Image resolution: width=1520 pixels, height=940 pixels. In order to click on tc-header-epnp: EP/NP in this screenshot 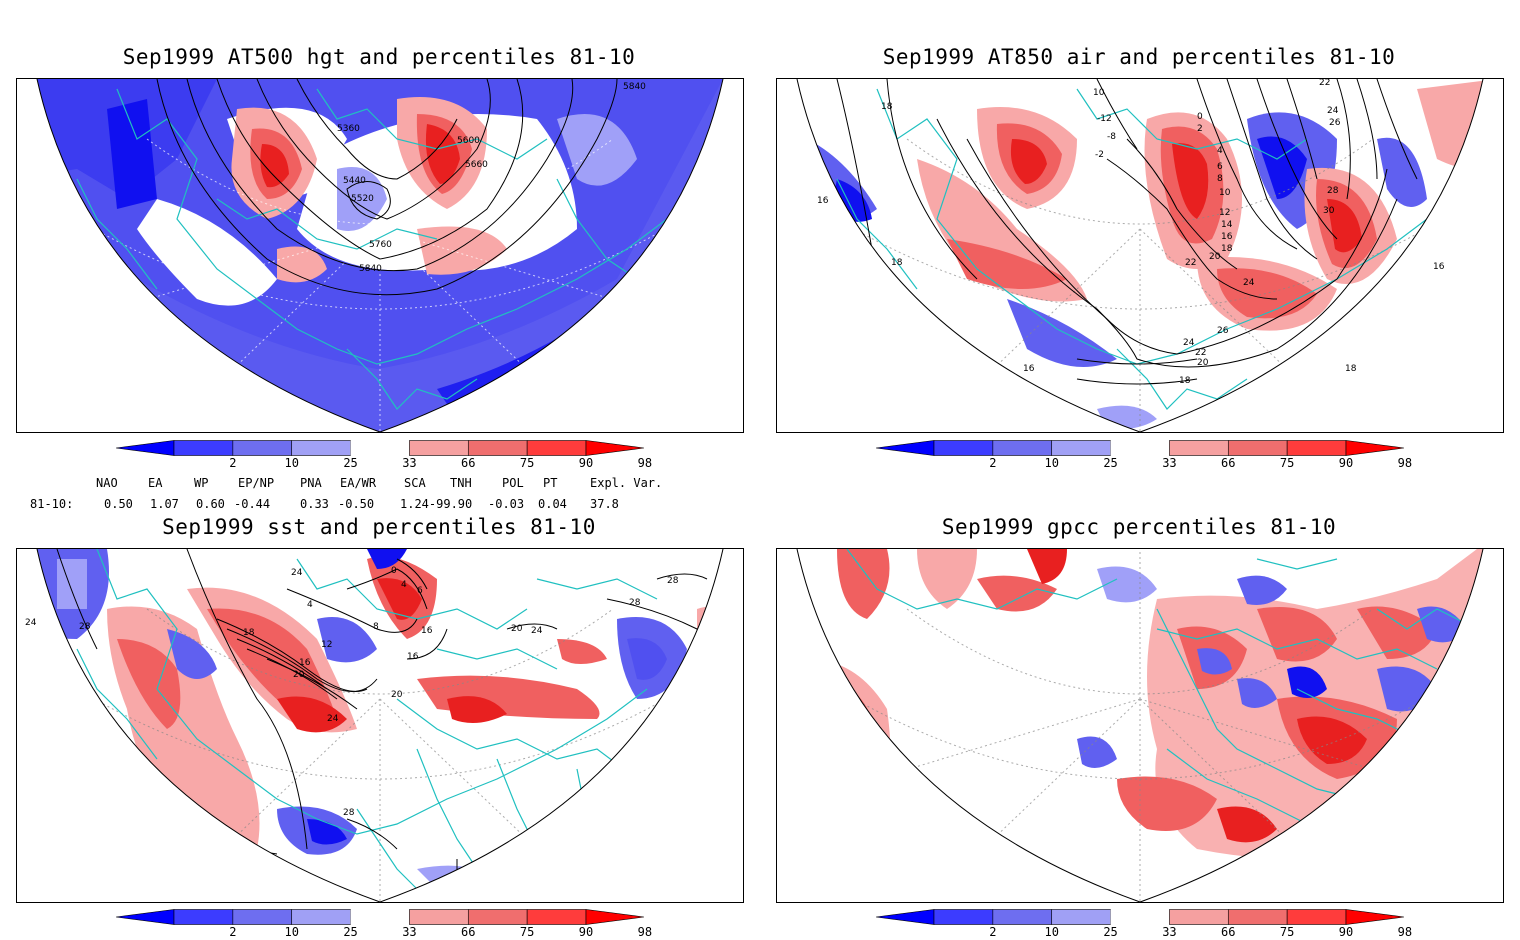, I will do `click(256, 483)`.